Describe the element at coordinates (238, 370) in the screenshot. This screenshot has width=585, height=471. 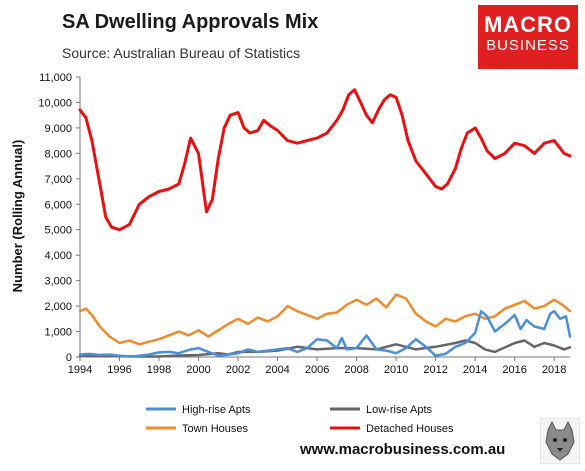
I see `x-tick-label: 2002` at that location.